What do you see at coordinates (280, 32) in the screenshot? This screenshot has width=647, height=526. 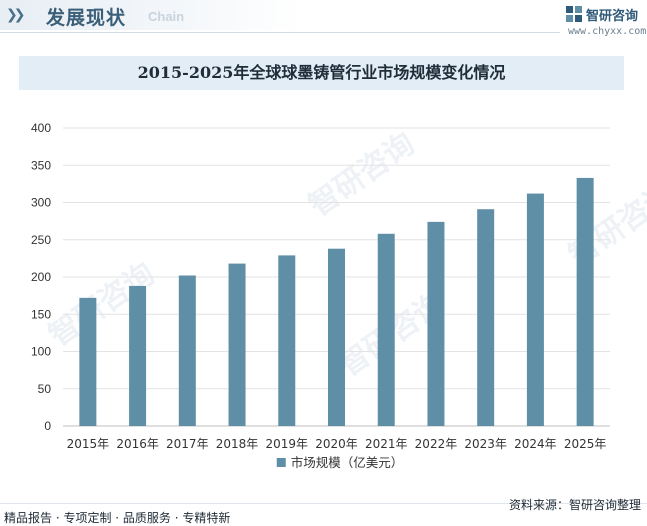 I see `header-divider` at bounding box center [280, 32].